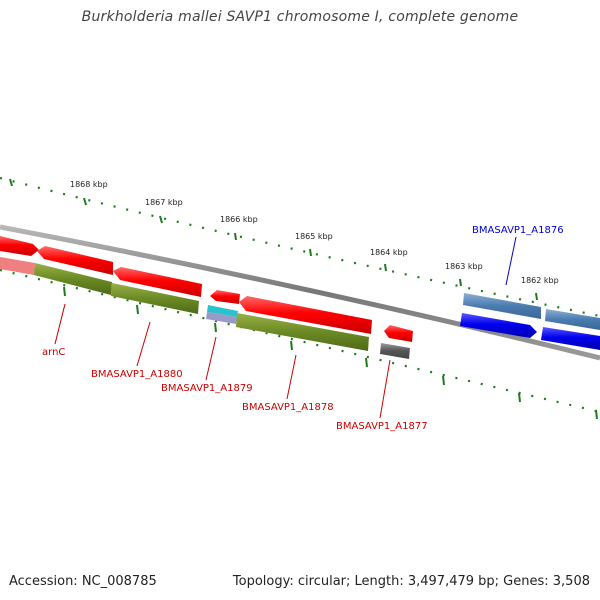 The height and width of the screenshot is (600, 600). I want to click on gene-label-a1878: BMASAVP1_A1878, so click(288, 407).